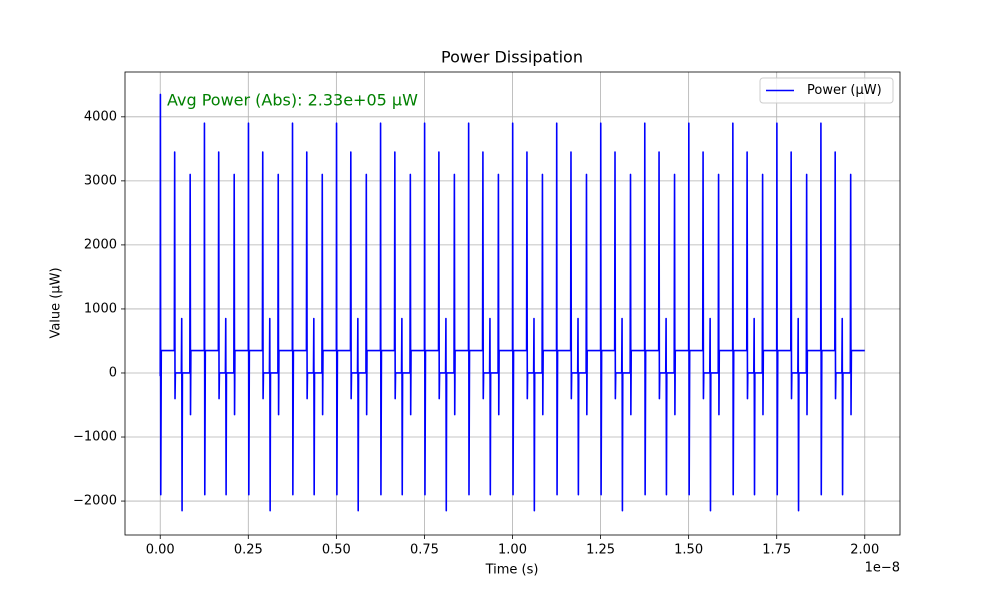 The width and height of the screenshot is (1000, 600). What do you see at coordinates (160, 550) in the screenshot?
I see `x-tick-label: 0.00` at bounding box center [160, 550].